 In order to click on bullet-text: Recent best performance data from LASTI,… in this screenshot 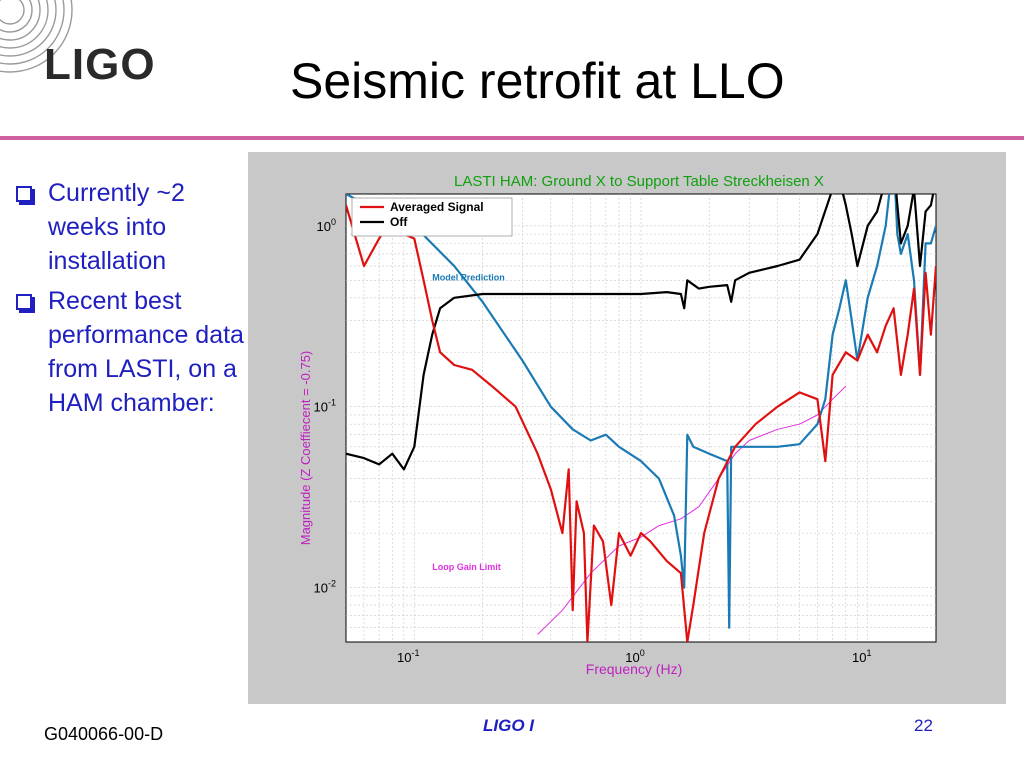, I will do `click(146, 352)`.